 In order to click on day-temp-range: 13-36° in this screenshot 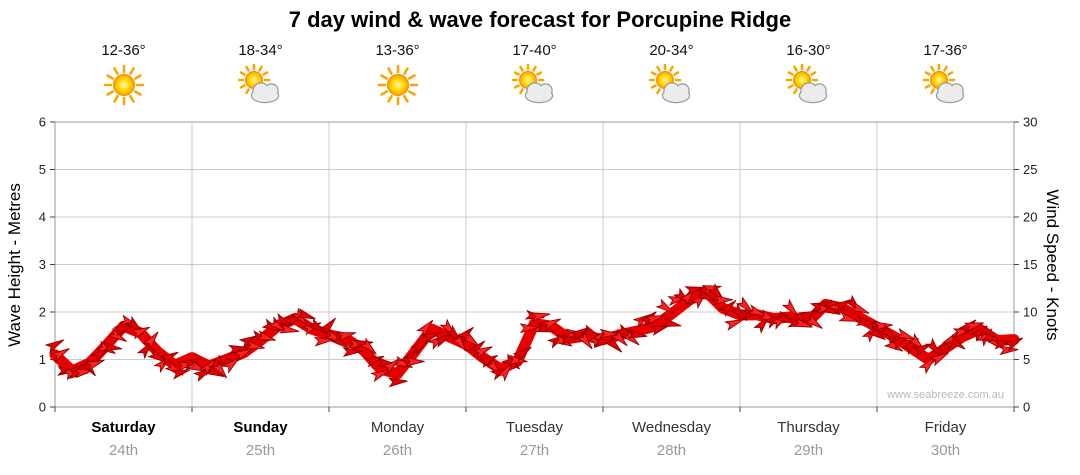, I will do `click(397, 50)`.